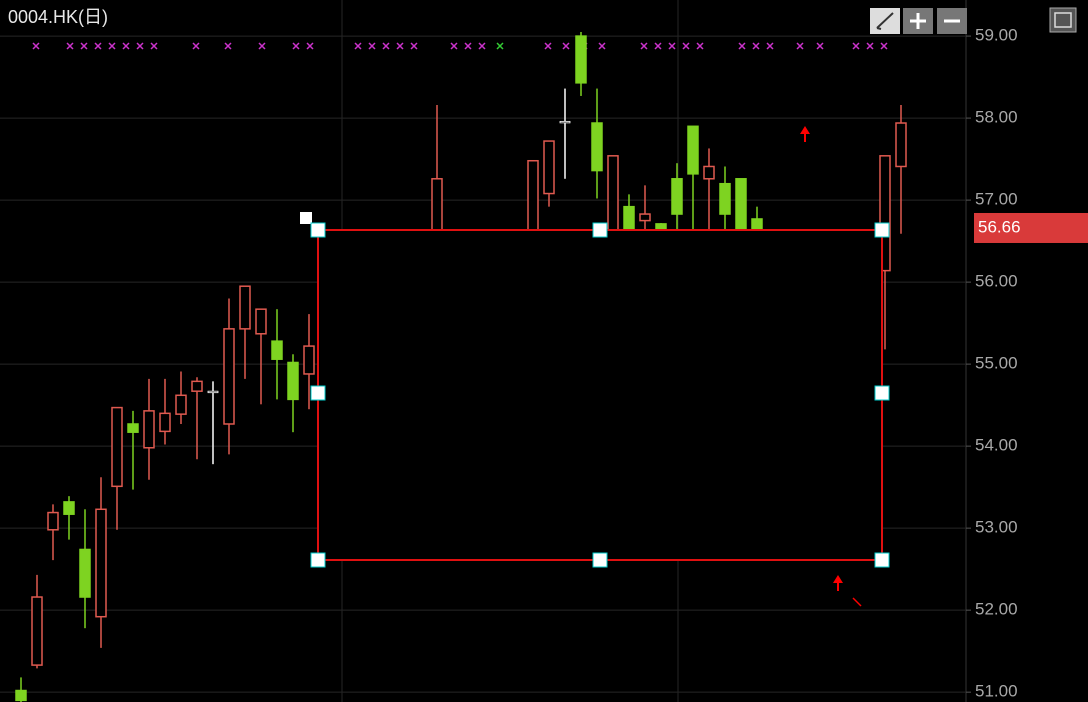 The image size is (1088, 702). What do you see at coordinates (996, 609) in the screenshot?
I see `y-tick-label: 52.00` at bounding box center [996, 609].